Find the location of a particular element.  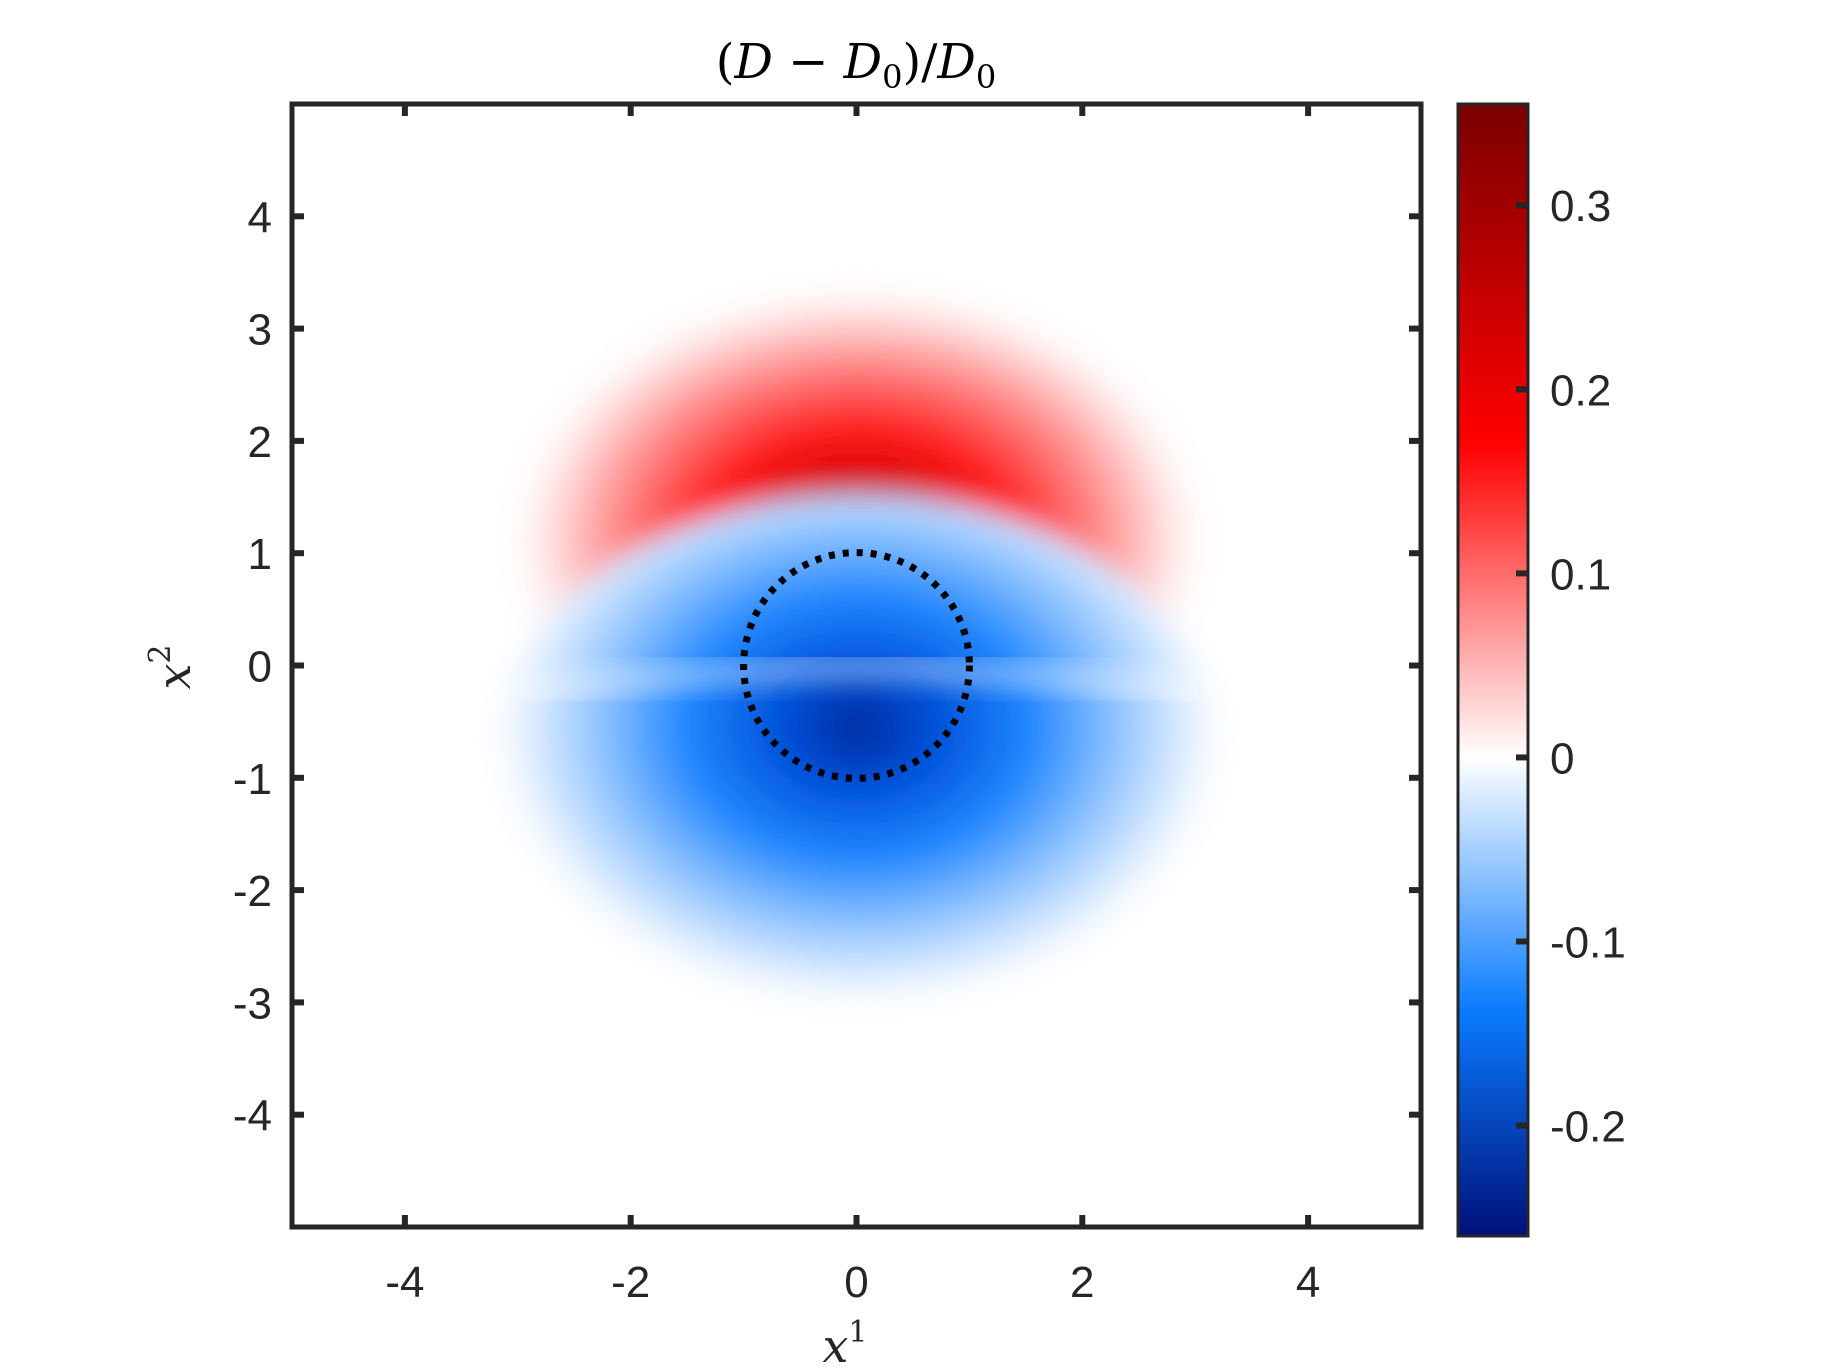

colorbar-tick-label: 0.3 is located at coordinates (1580, 206).